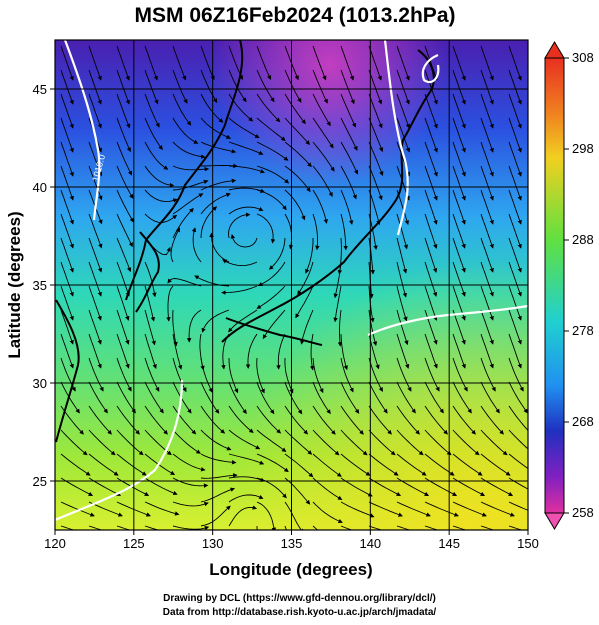 This screenshot has width=599, height=625. I want to click on y-axis-label: Latitude (degrees), so click(14, 284).